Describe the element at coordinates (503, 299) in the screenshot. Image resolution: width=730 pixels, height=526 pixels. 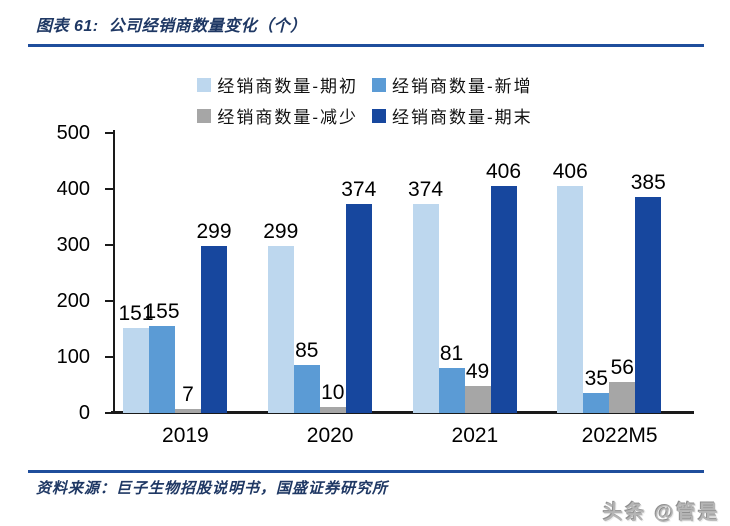
I see `bar-经销商数量-期末-2021` at that location.